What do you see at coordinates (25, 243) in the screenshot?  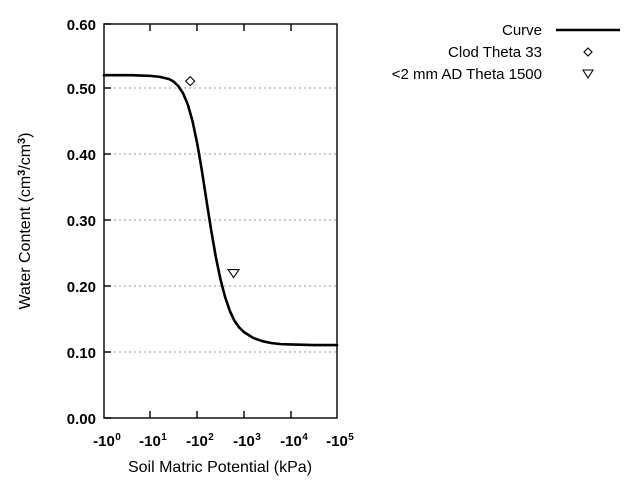 I see `y-axis-title-prefix: Water Content (cm` at bounding box center [25, 243].